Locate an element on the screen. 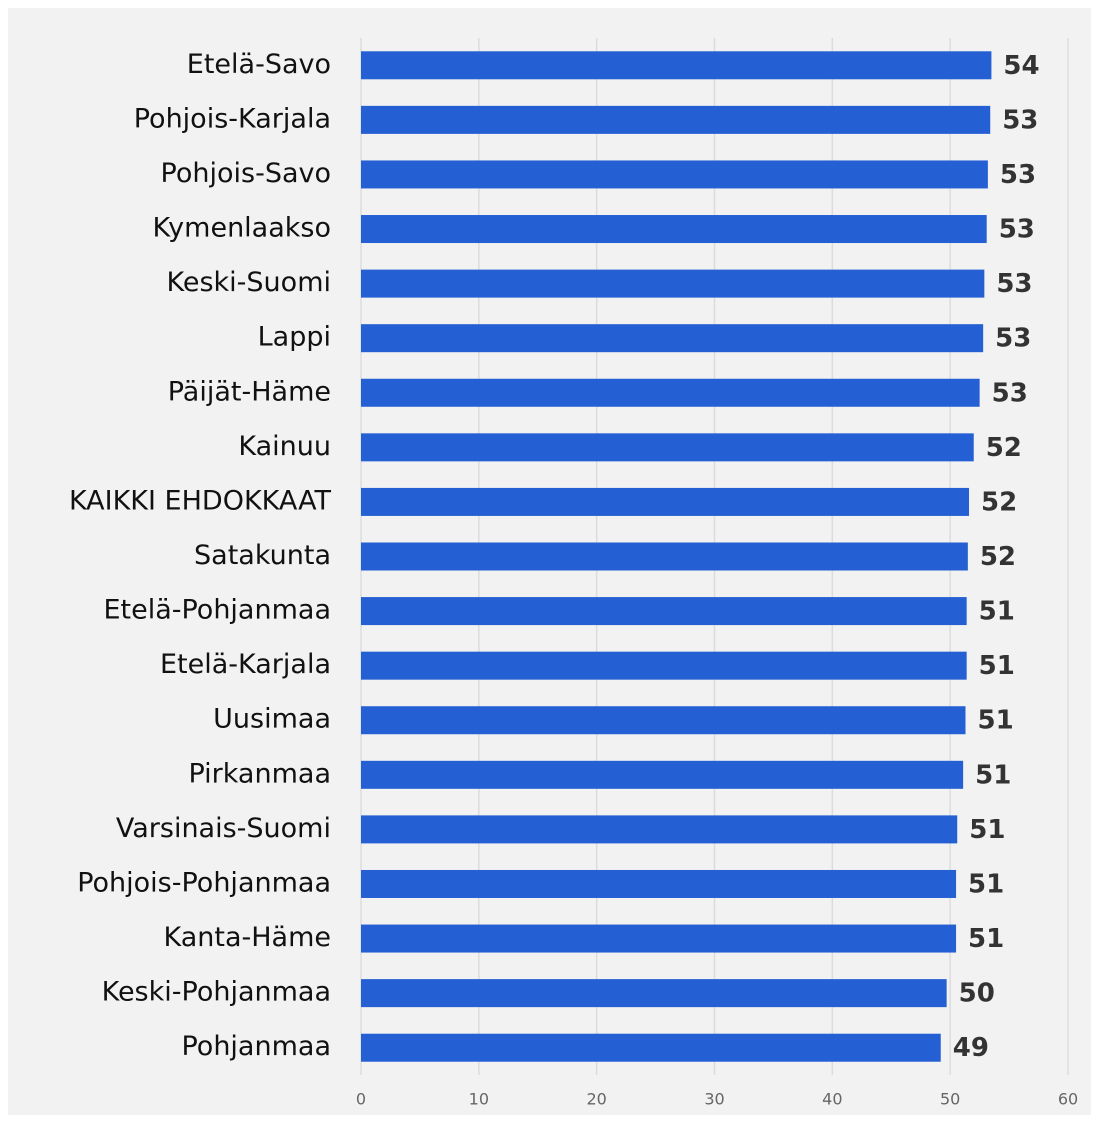  x-tick-label: 0 is located at coordinates (361, 1099).